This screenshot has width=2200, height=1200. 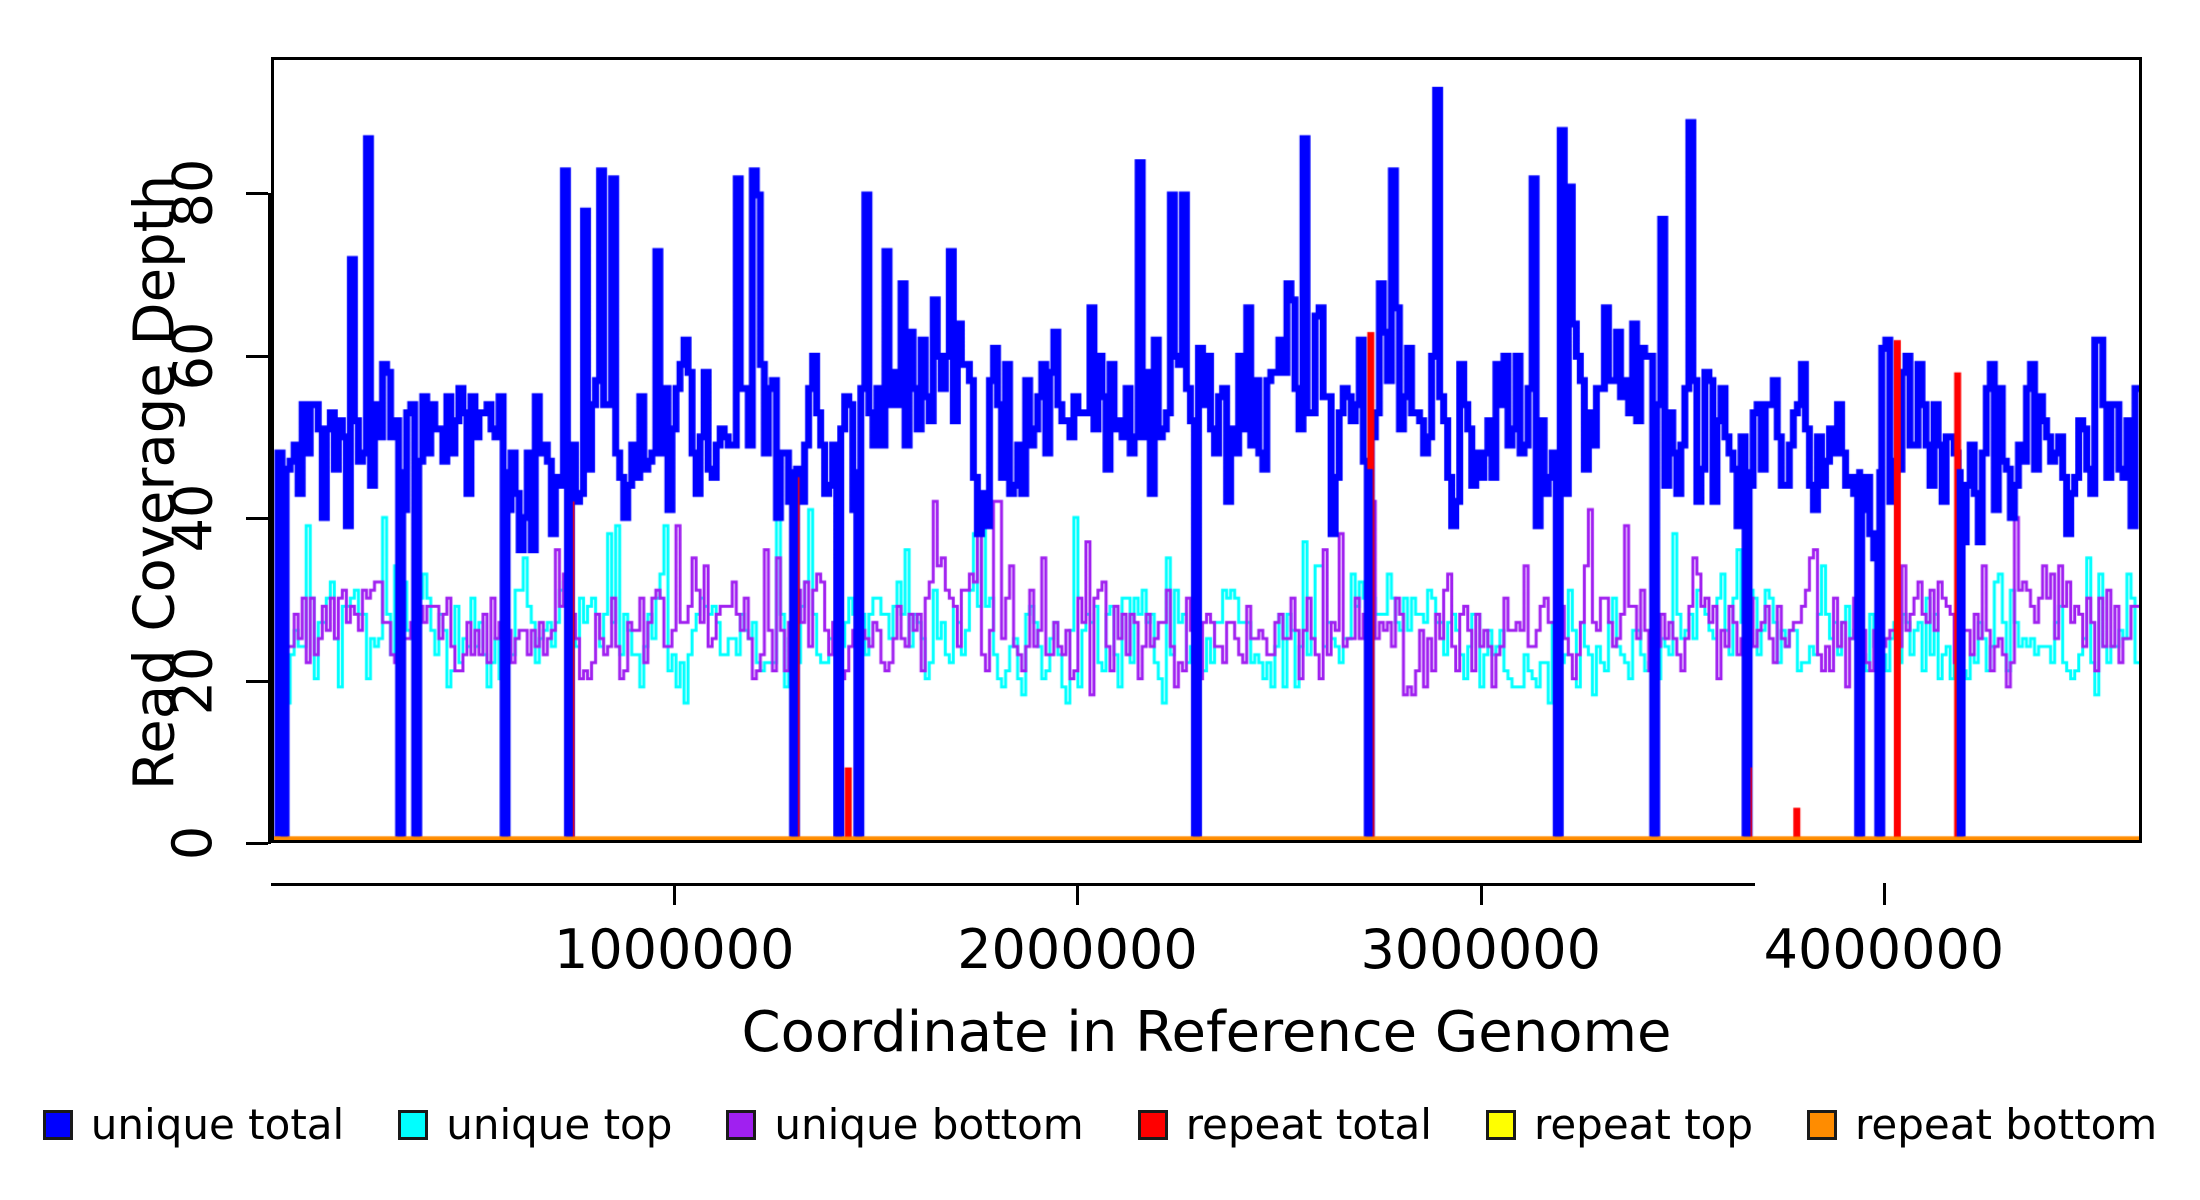 What do you see at coordinates (674, 949) in the screenshot?
I see `x-axis-tick-label: 1000000` at bounding box center [674, 949].